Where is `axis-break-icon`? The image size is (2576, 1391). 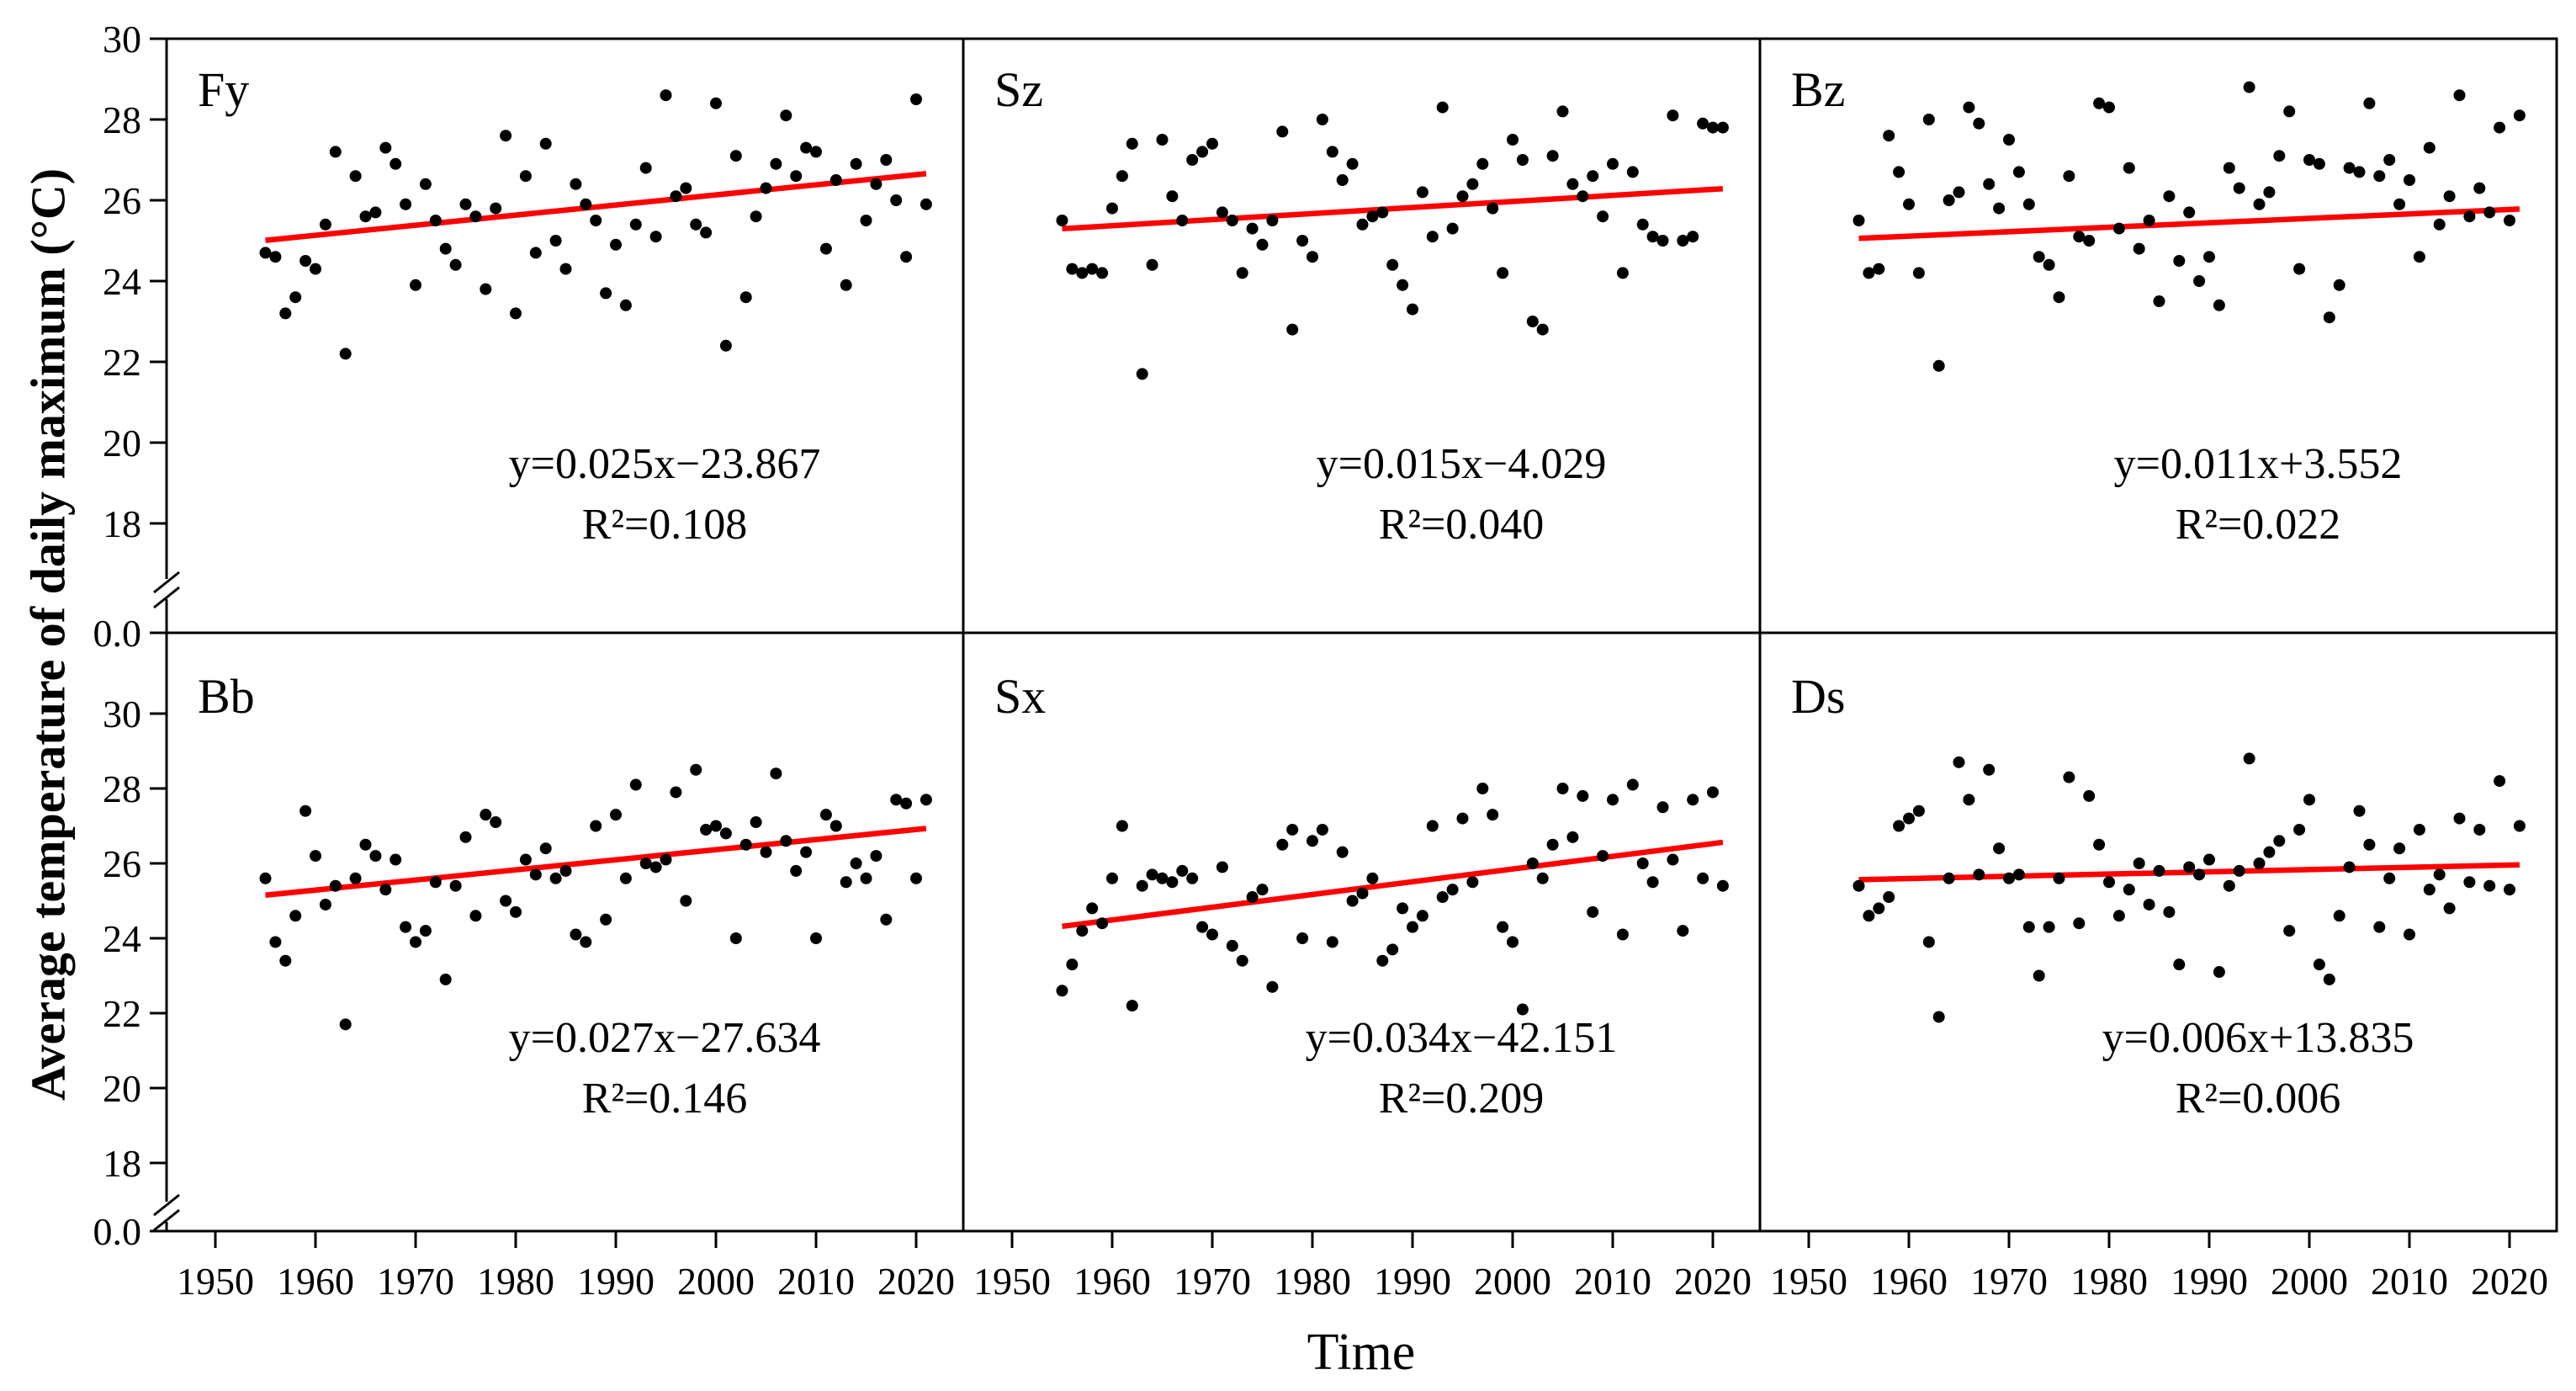 axis-break-icon is located at coordinates (166, 1205).